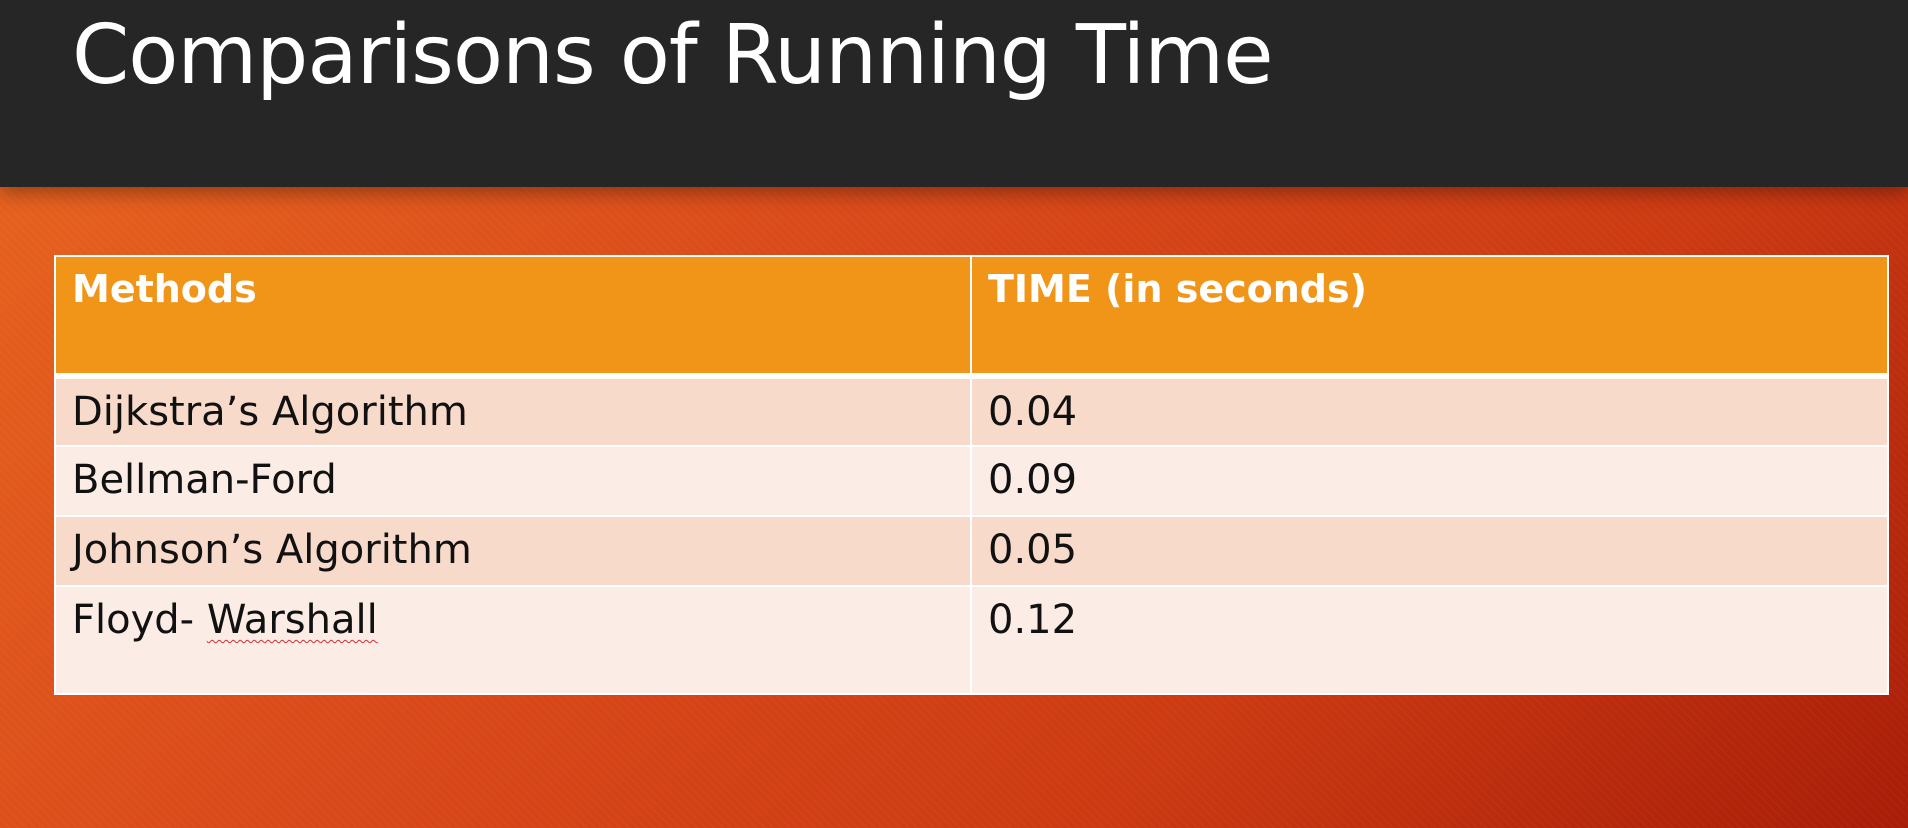  I want to click on method-cell: Dijkstra’s Algorithm, so click(513, 411).